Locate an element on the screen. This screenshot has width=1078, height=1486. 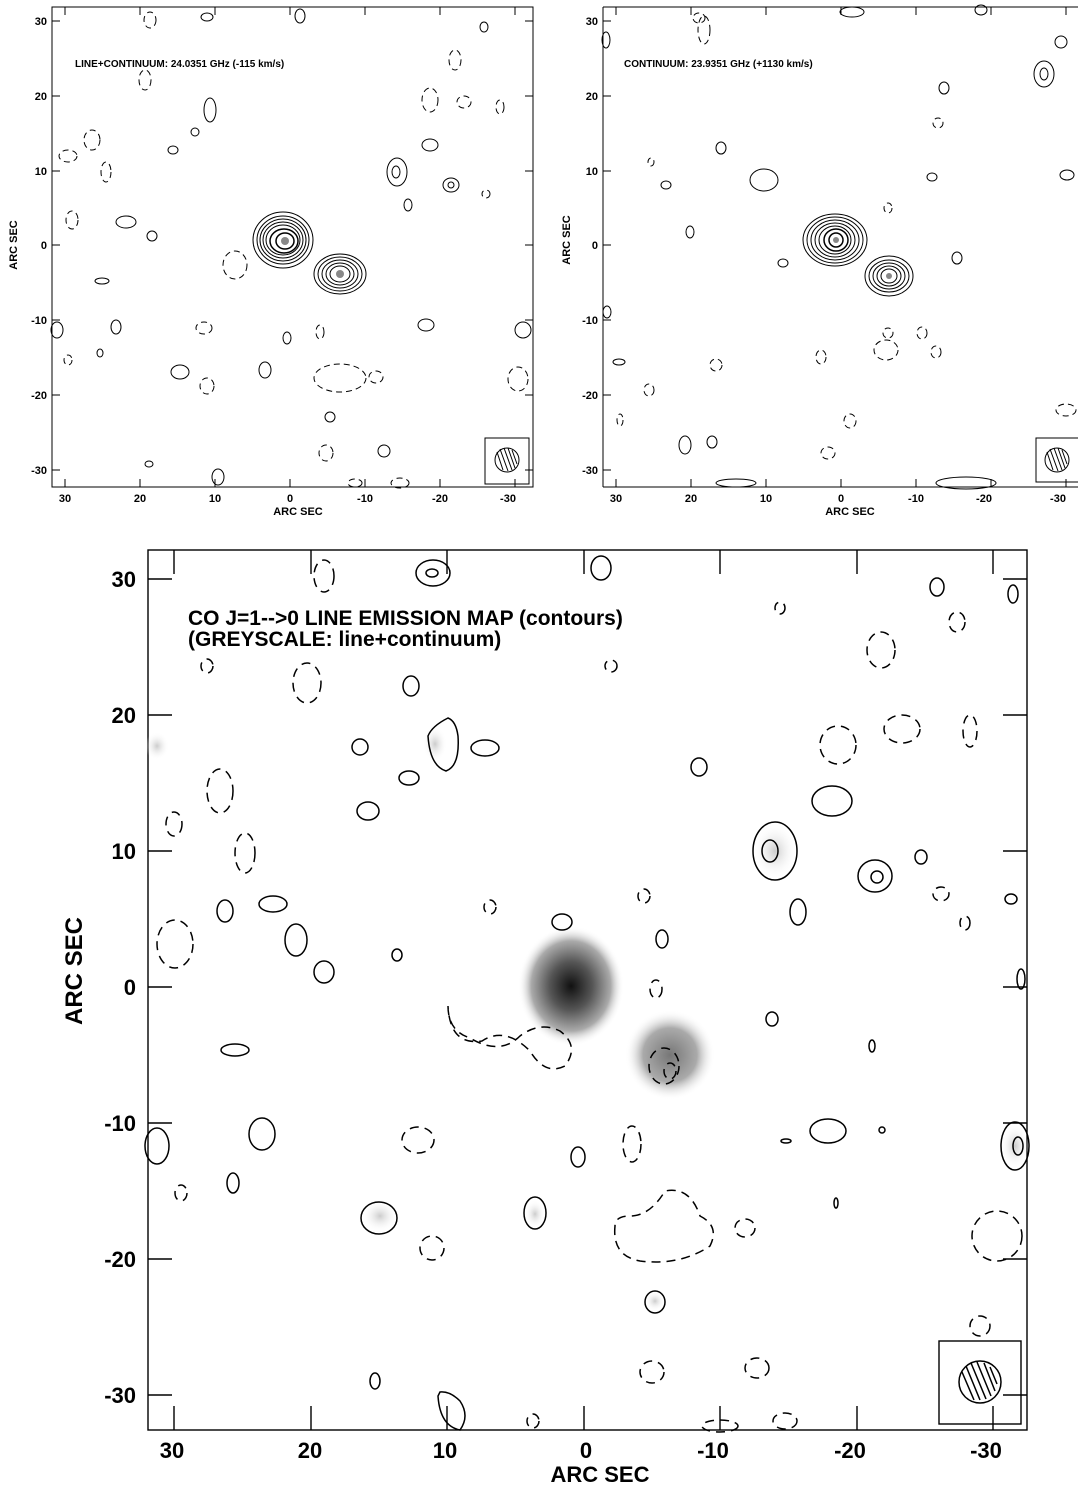
plot-frame is located at coordinates (292, 247).